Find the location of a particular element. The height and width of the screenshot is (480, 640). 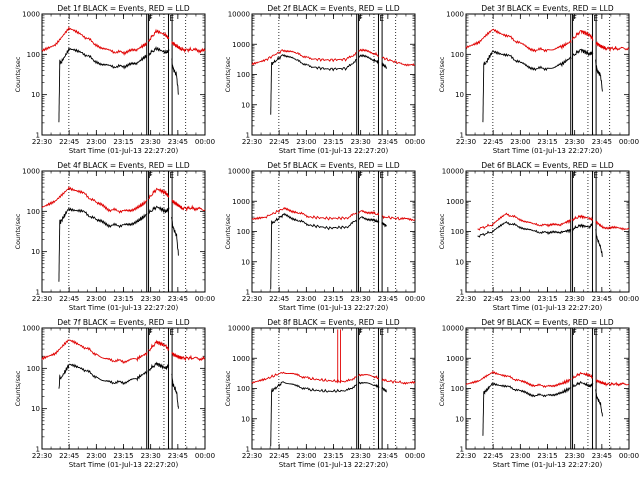

y-axis-label: Counts/sec is located at coordinates (228, 231).